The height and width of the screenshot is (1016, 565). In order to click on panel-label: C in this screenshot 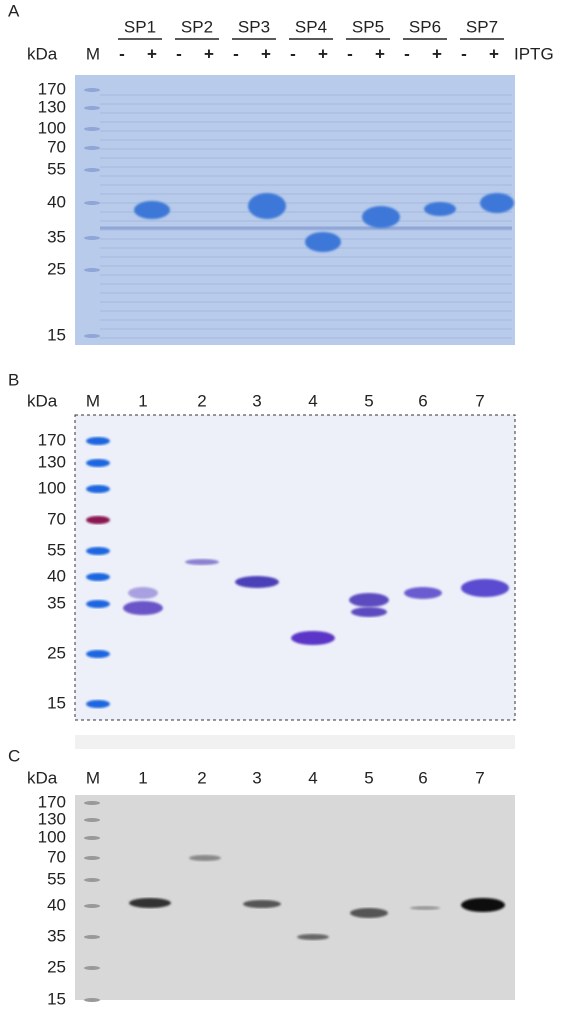, I will do `click(14, 755)`.